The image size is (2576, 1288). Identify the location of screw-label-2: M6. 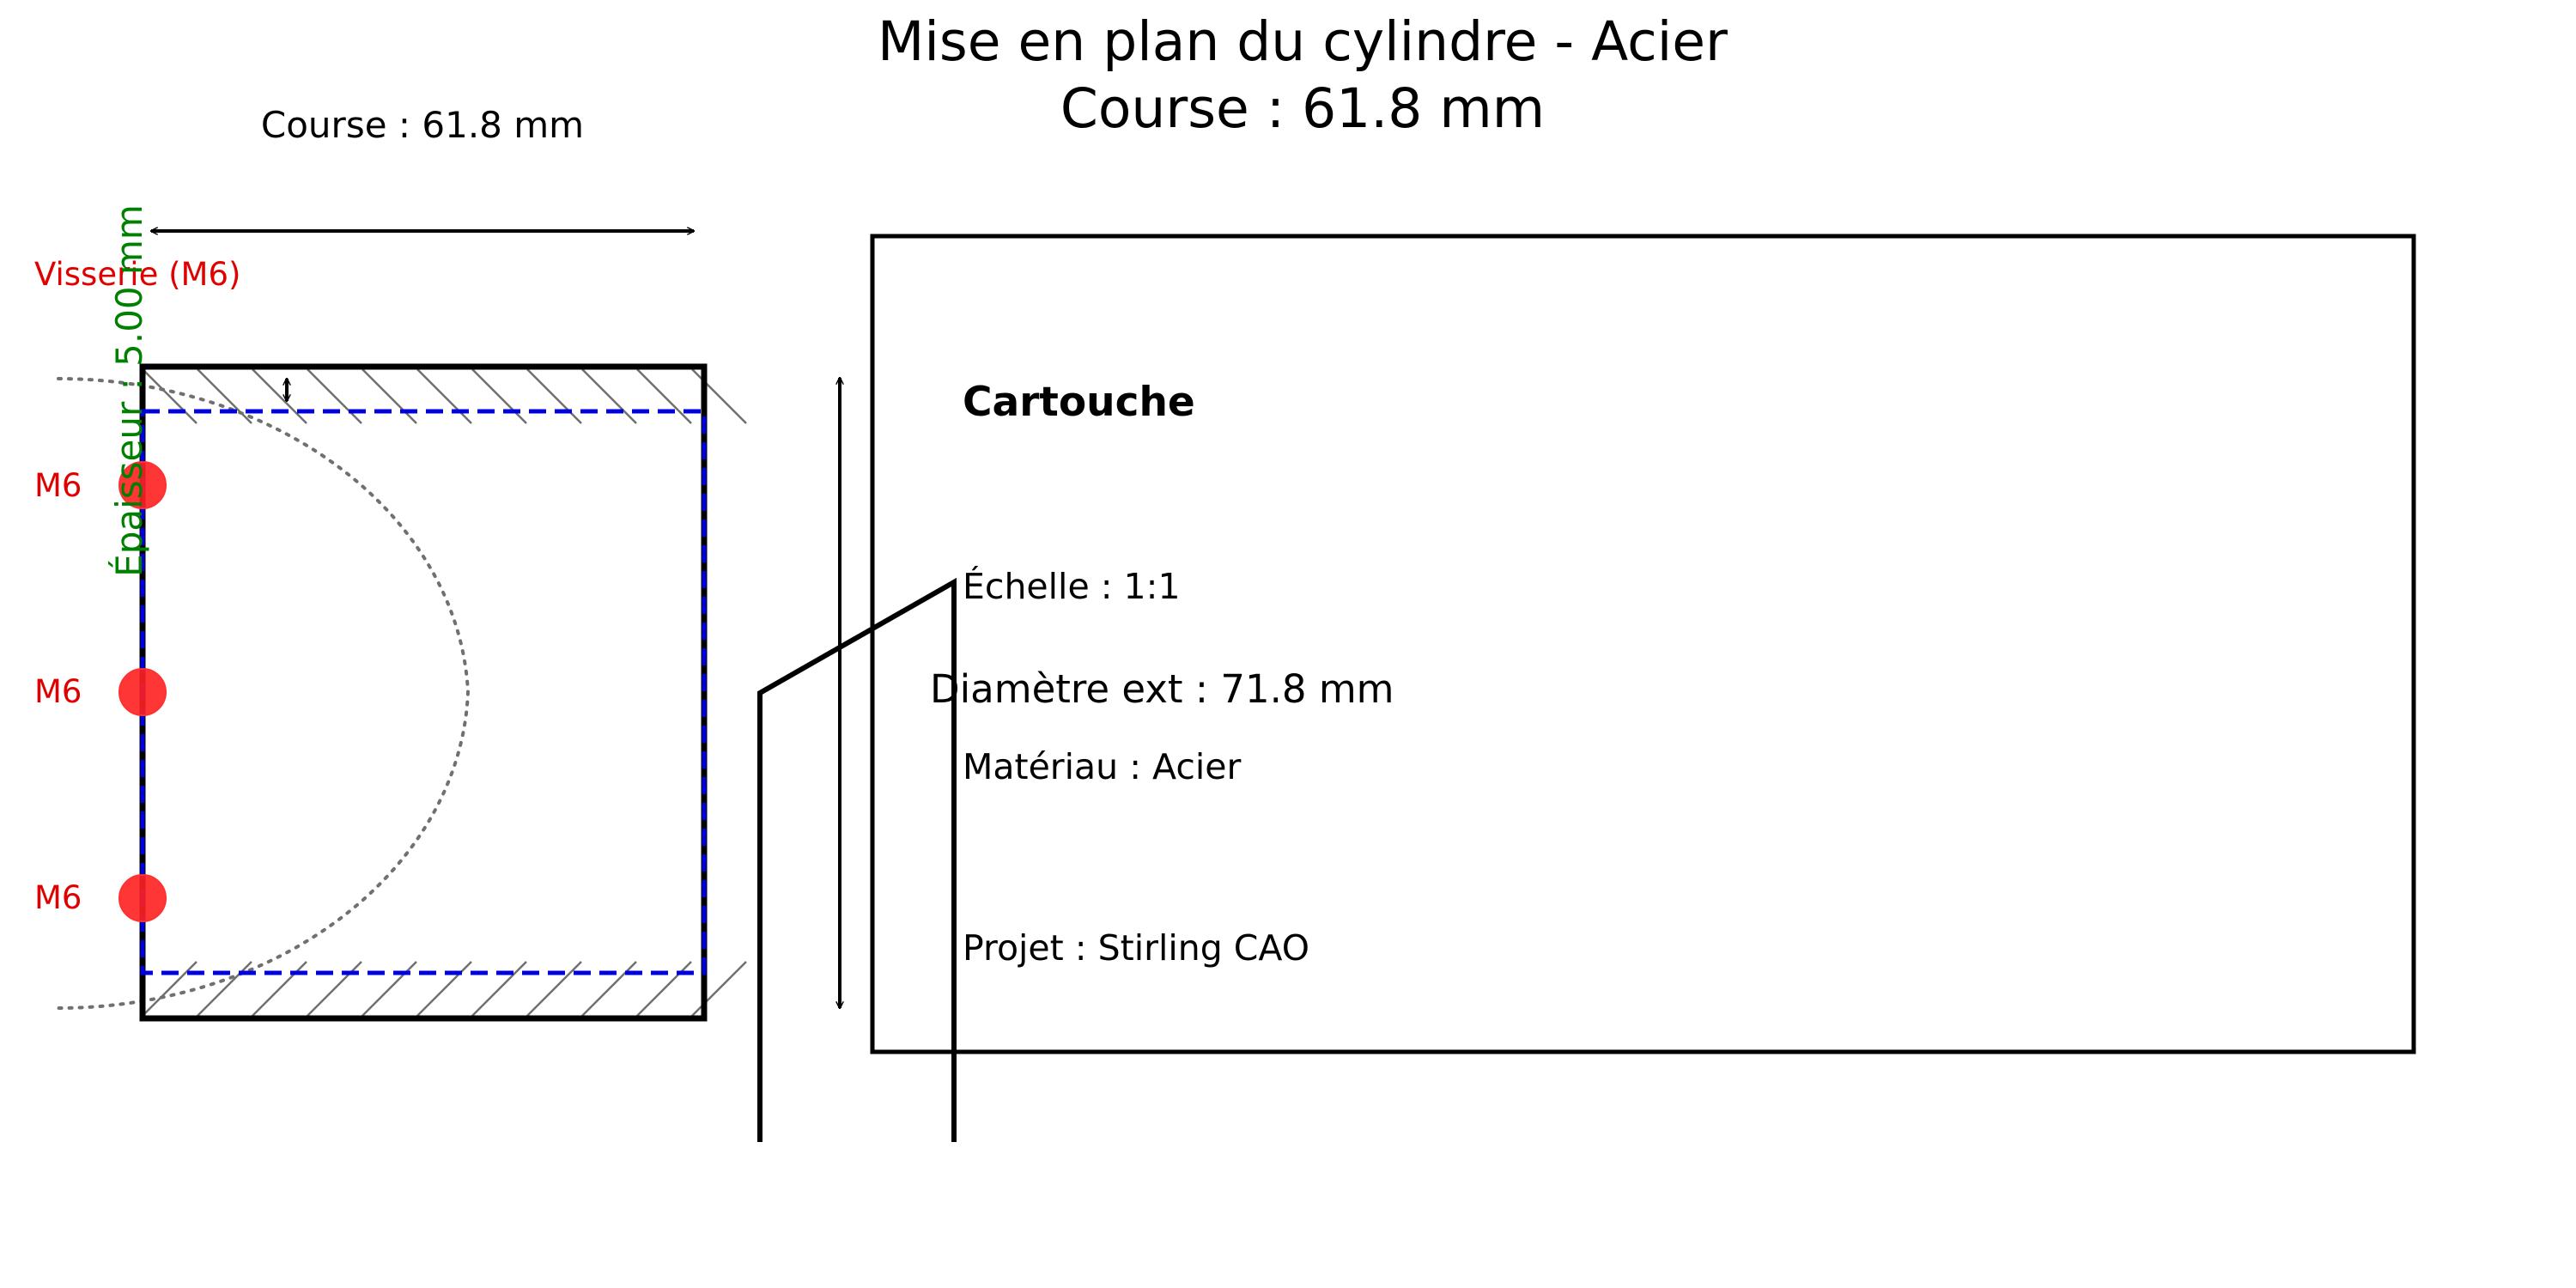
(58, 691).